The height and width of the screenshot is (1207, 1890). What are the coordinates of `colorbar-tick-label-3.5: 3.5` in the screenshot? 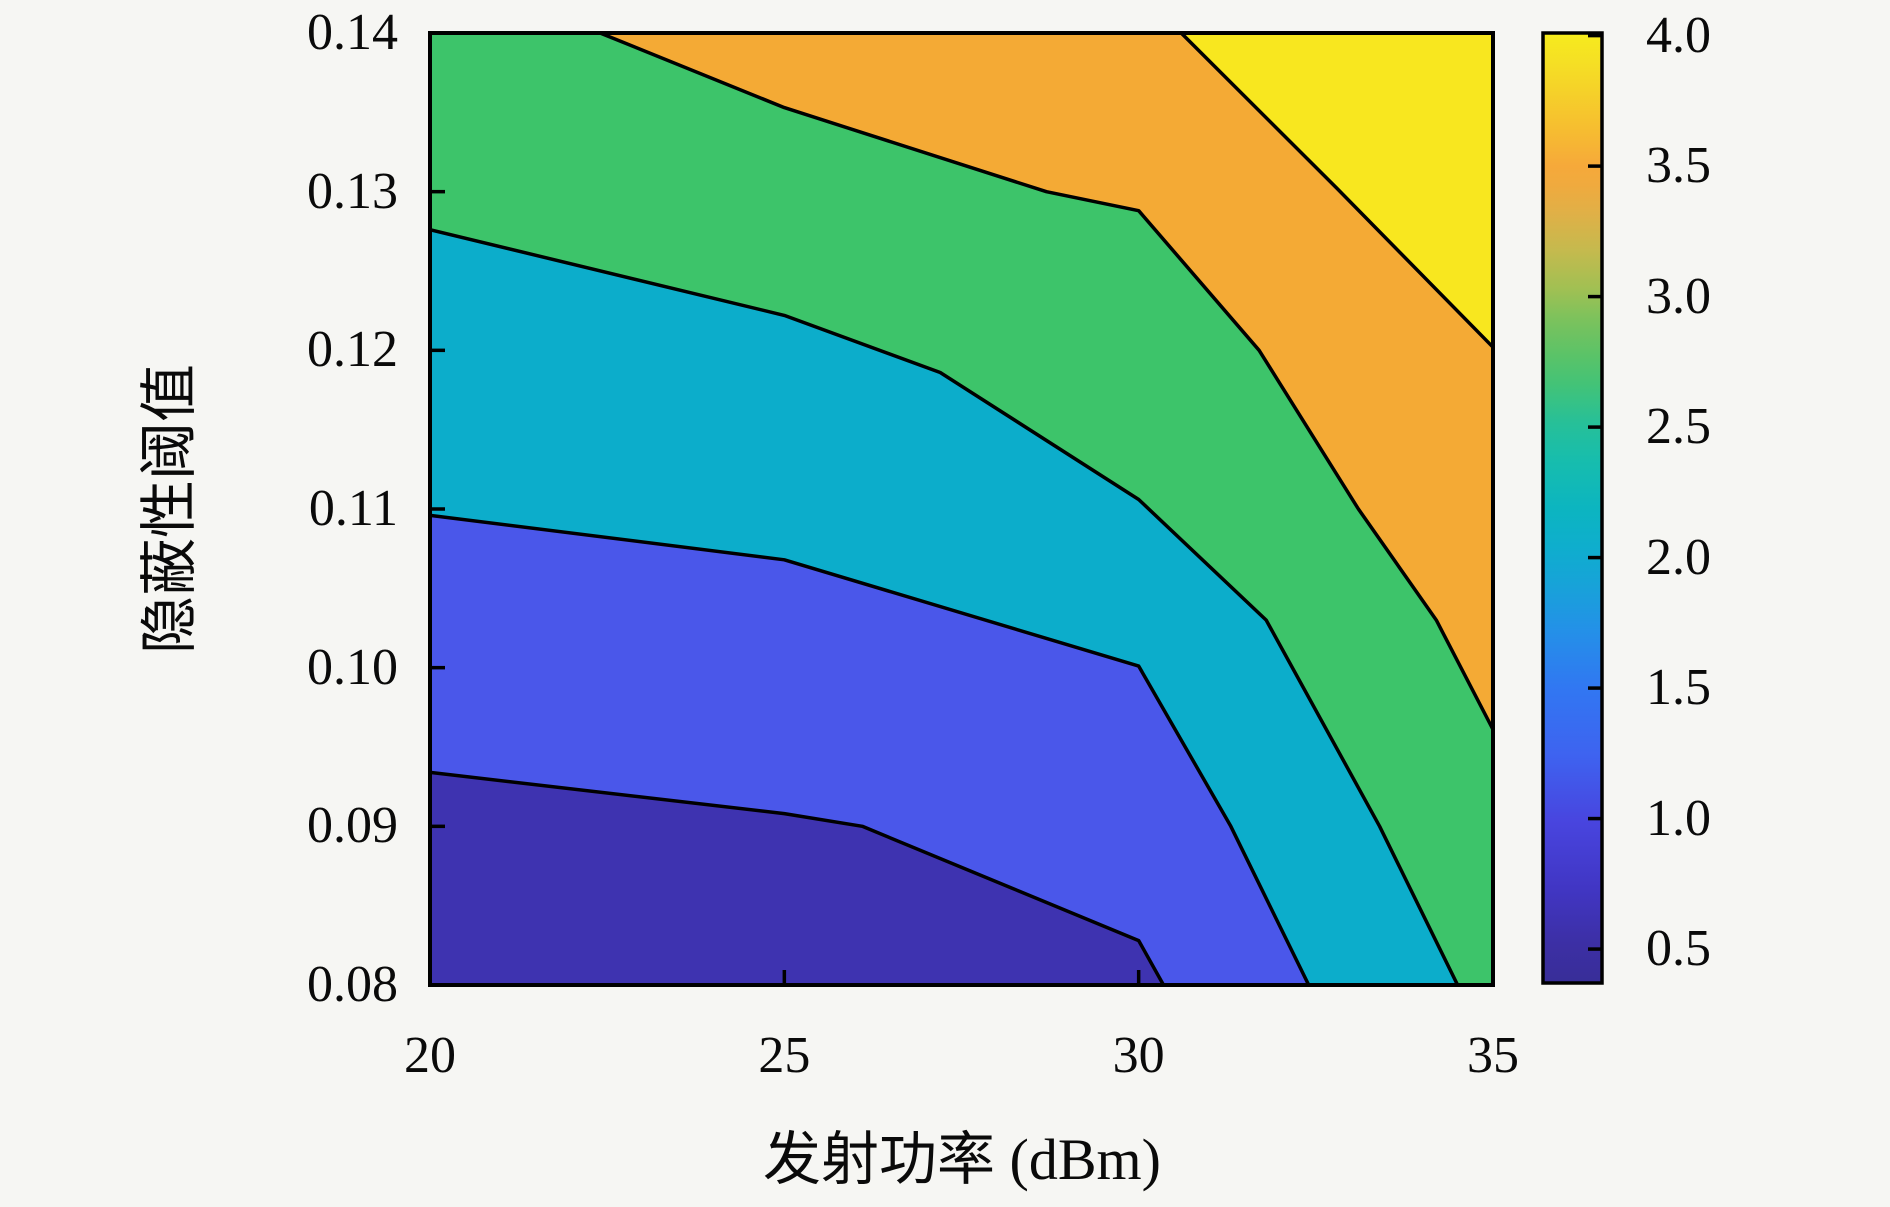 It's located at (1678, 166).